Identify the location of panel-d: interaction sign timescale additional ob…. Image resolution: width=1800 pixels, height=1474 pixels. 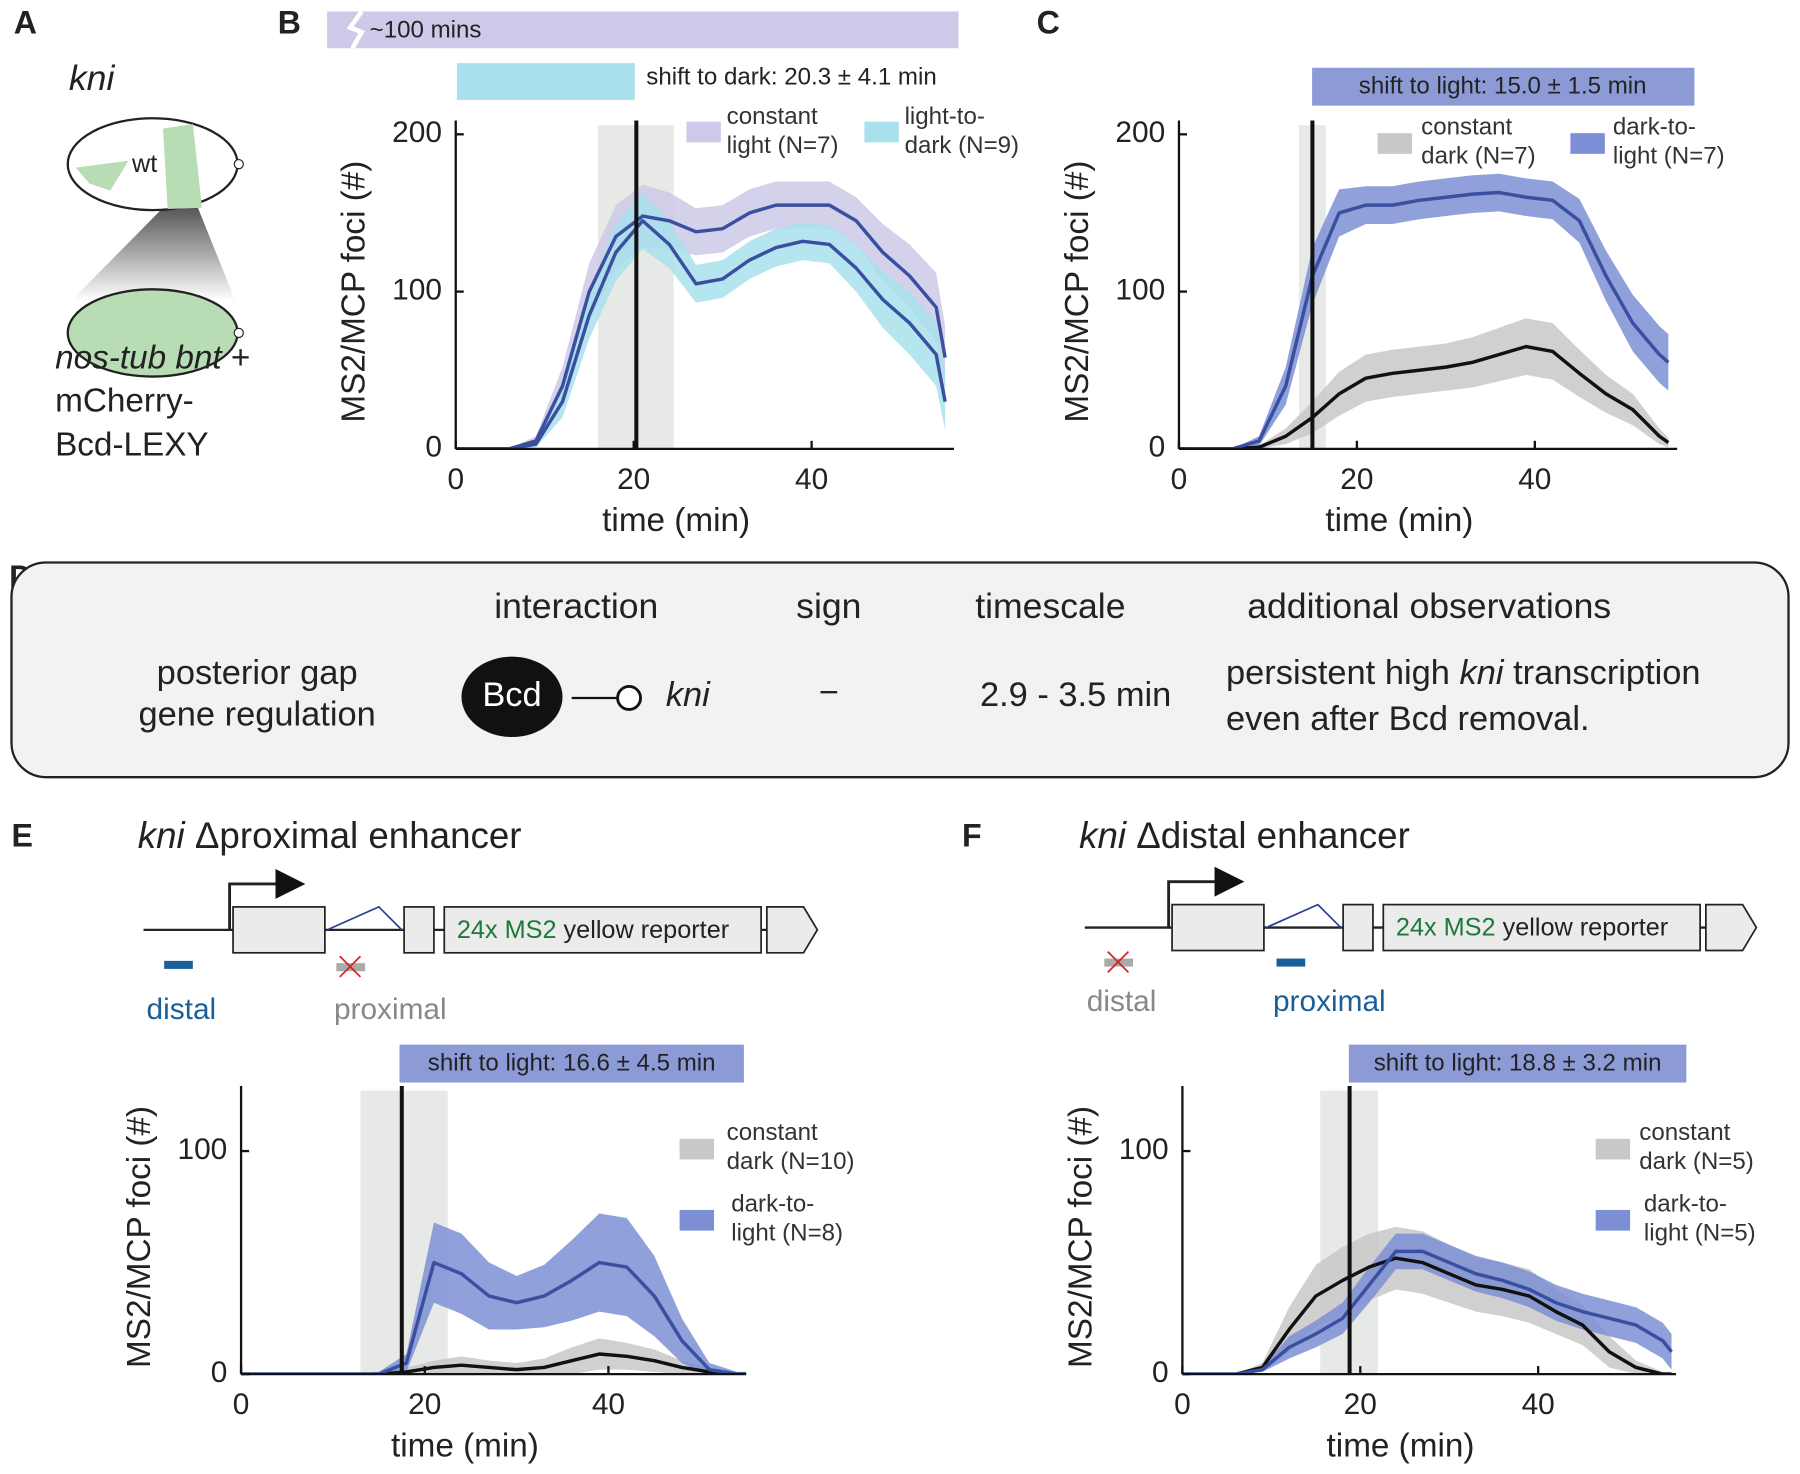
(900, 670).